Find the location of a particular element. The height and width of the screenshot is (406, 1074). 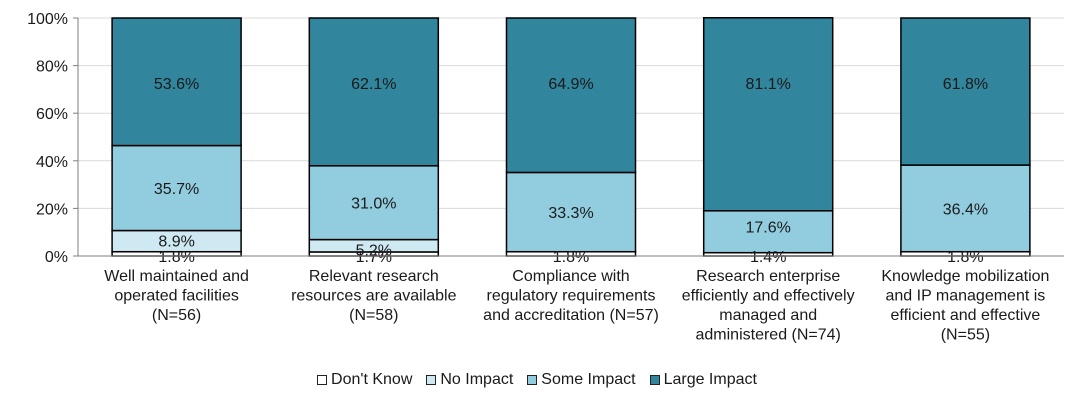

x-tick-label-line: (N=55) is located at coordinates (965, 335).